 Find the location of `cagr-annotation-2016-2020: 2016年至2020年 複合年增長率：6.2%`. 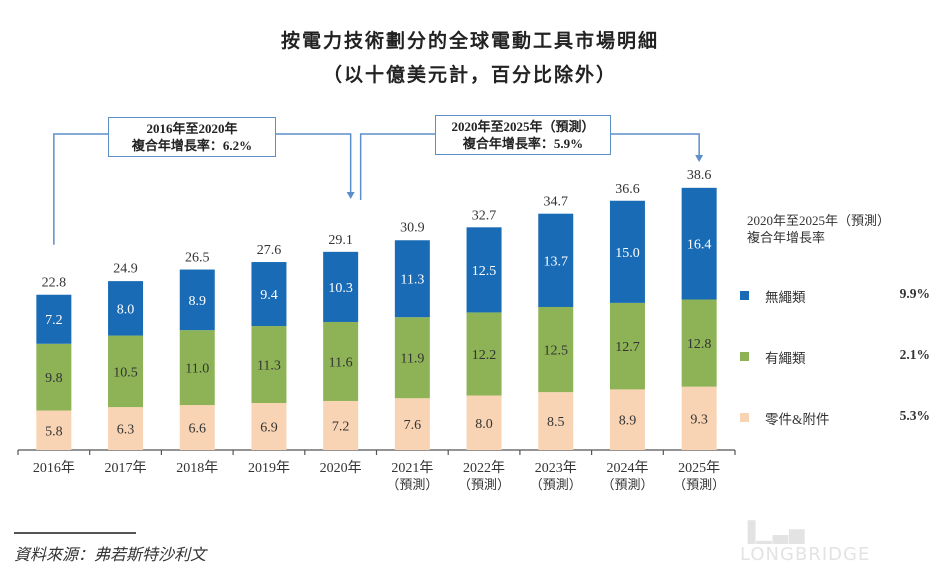

cagr-annotation-2016-2020: 2016年至2020年 複合年增長率：6.2% is located at coordinates (192, 137).